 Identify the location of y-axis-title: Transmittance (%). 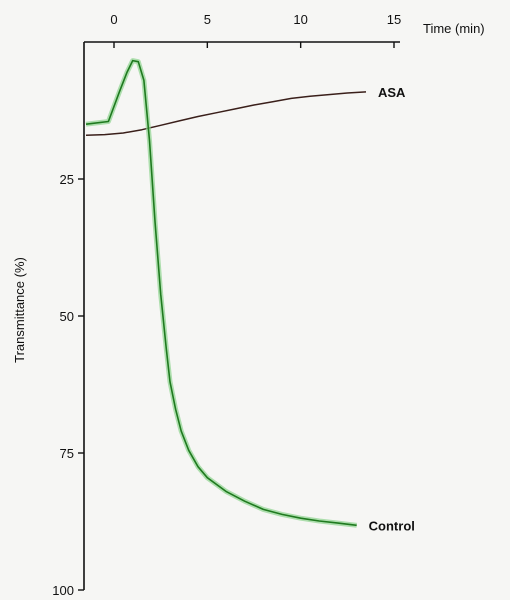
(19, 310).